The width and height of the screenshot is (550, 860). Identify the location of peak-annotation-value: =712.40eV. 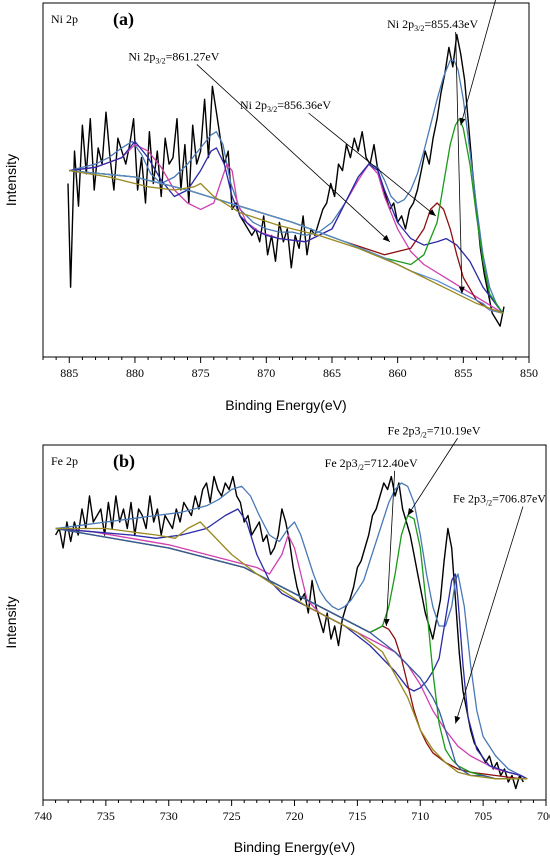
(391, 463).